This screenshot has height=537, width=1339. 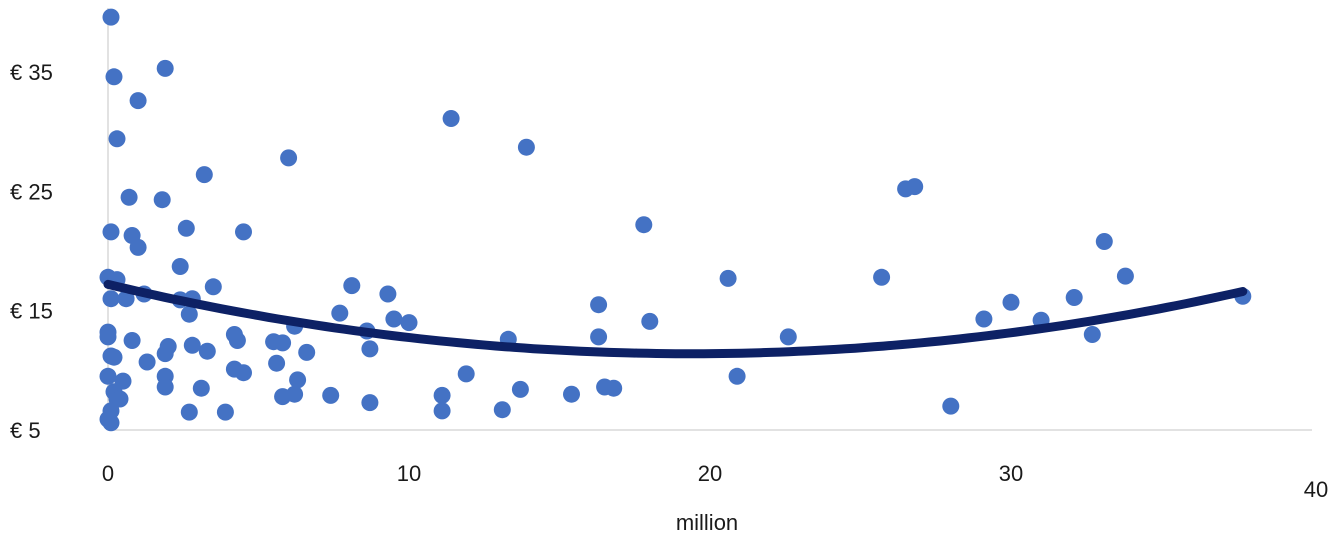 What do you see at coordinates (409, 473) in the screenshot?
I see `x-tick-label: 10` at bounding box center [409, 473].